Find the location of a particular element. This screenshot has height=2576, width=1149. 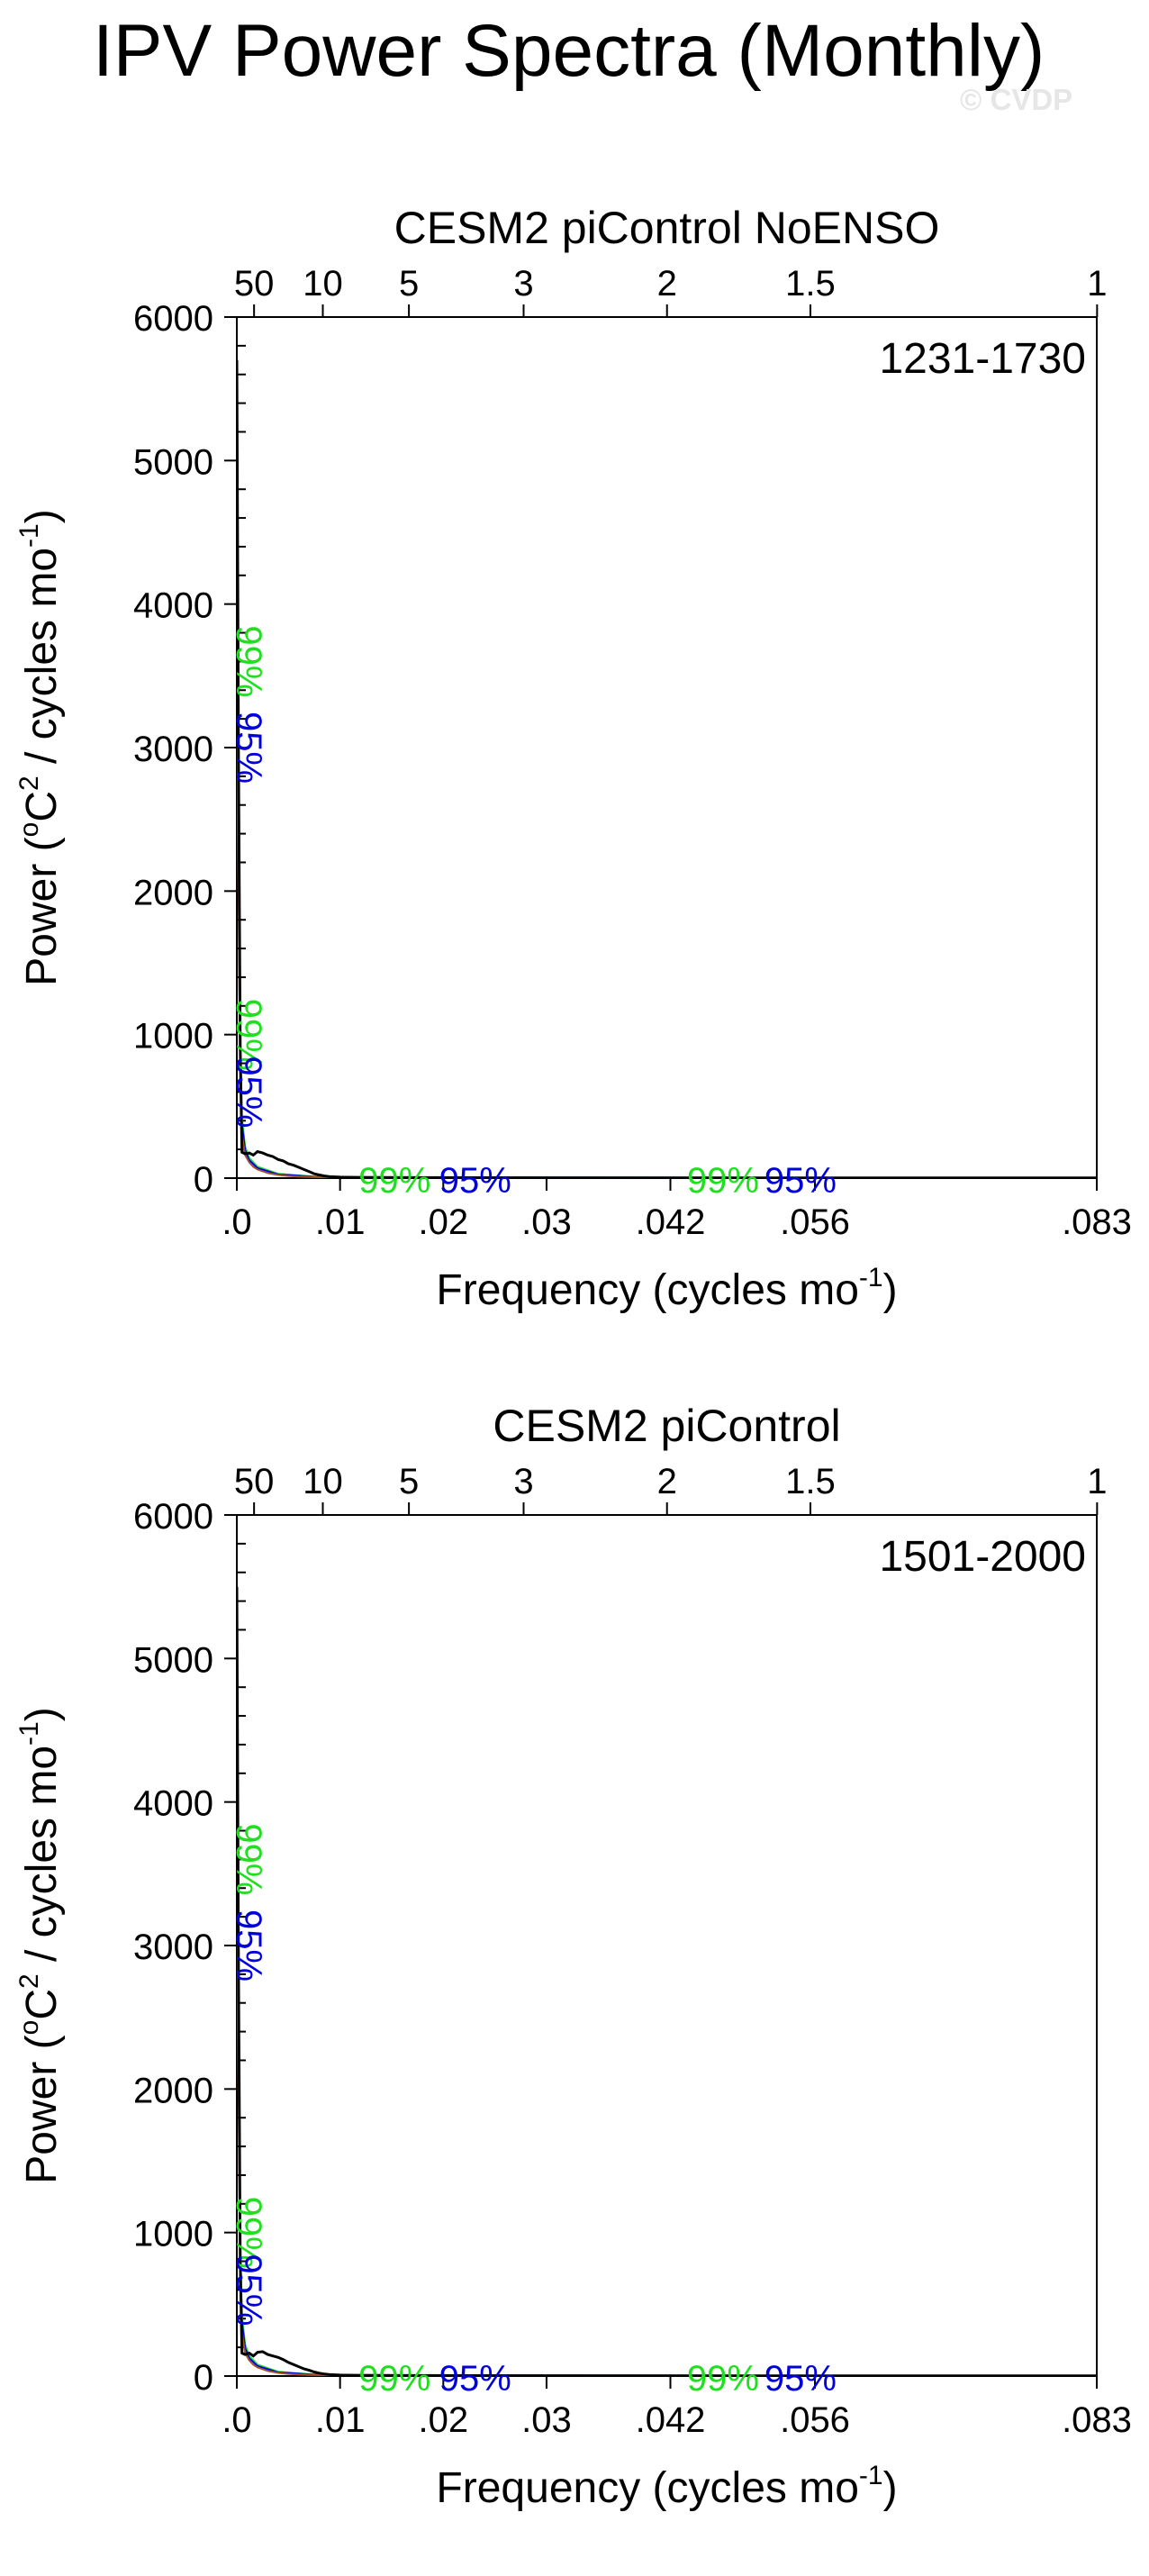

panel-title: CESM2 piControl NoENSO is located at coordinates (667, 228).